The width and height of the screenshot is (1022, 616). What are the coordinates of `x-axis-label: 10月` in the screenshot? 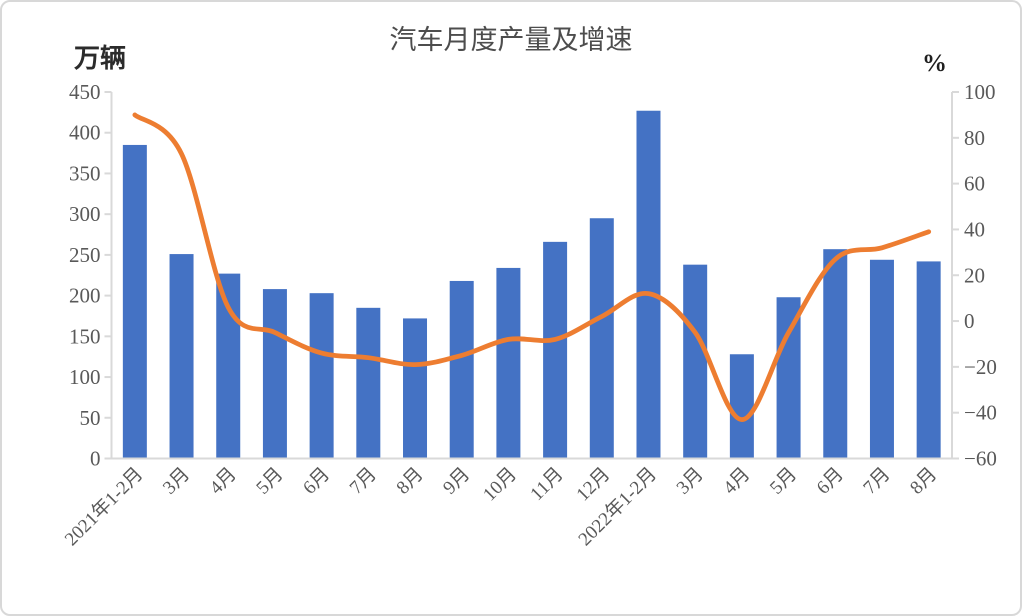 It's located at (500, 485).